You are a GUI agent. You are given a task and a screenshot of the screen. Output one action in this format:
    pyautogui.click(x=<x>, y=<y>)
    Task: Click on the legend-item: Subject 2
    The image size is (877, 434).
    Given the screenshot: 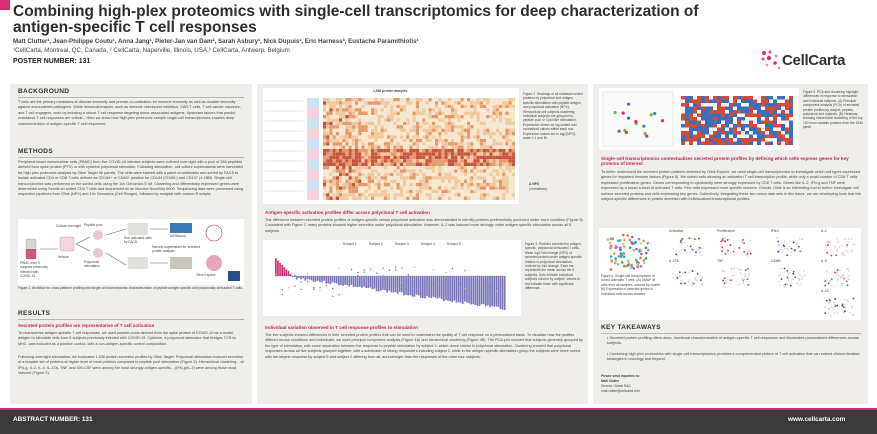 What is the action you would take?
    pyautogui.click(x=376, y=244)
    